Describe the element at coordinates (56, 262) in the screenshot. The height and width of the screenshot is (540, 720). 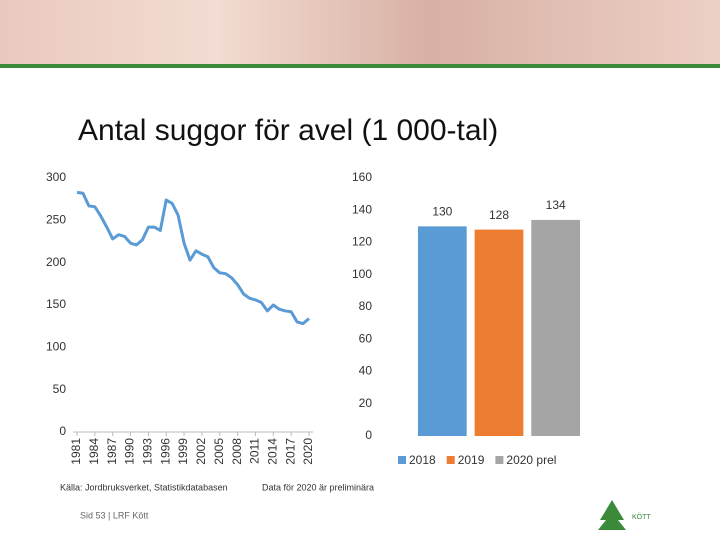
I see `y-tick-label: 200` at that location.